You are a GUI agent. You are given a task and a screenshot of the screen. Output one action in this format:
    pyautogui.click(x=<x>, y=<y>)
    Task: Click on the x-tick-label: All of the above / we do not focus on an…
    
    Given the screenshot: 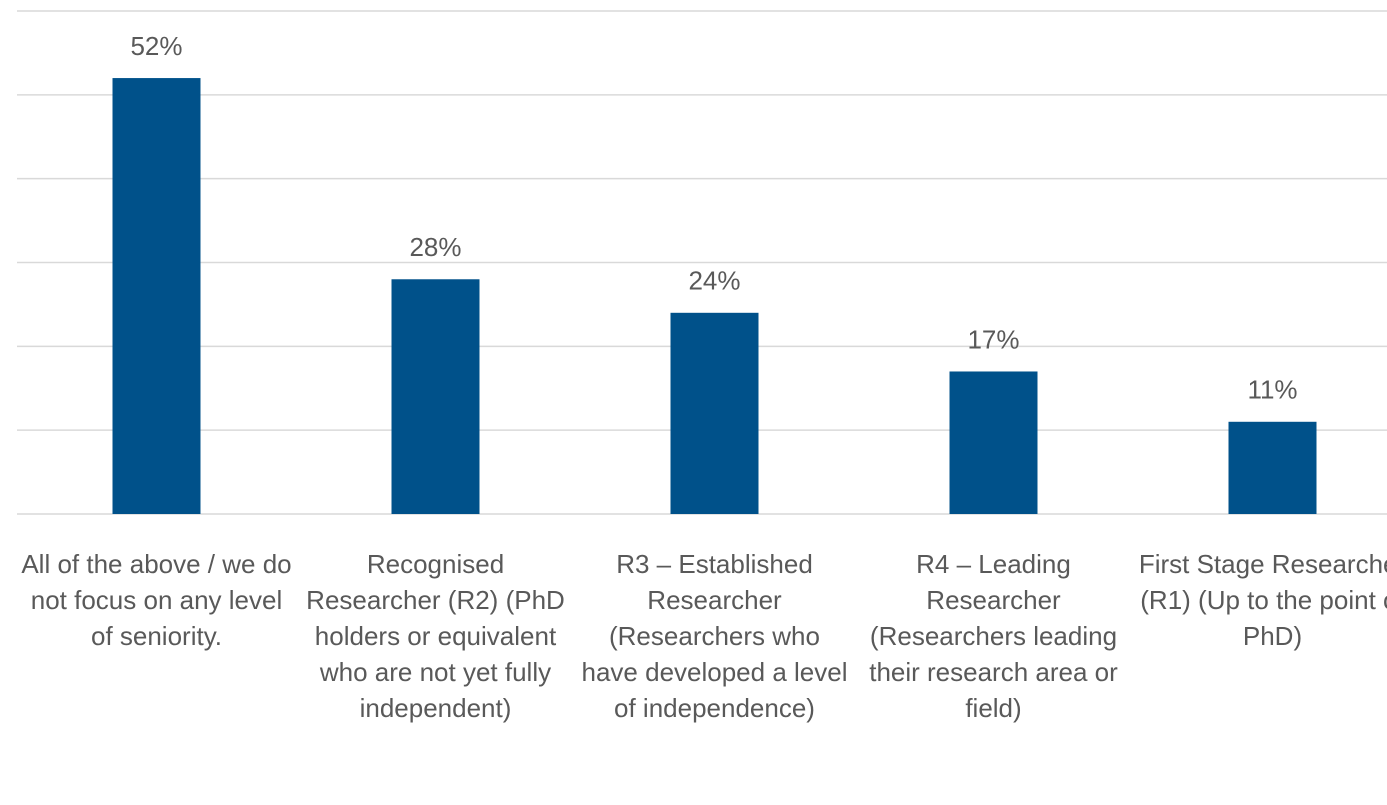 What is the action you would take?
    pyautogui.click(x=156, y=600)
    